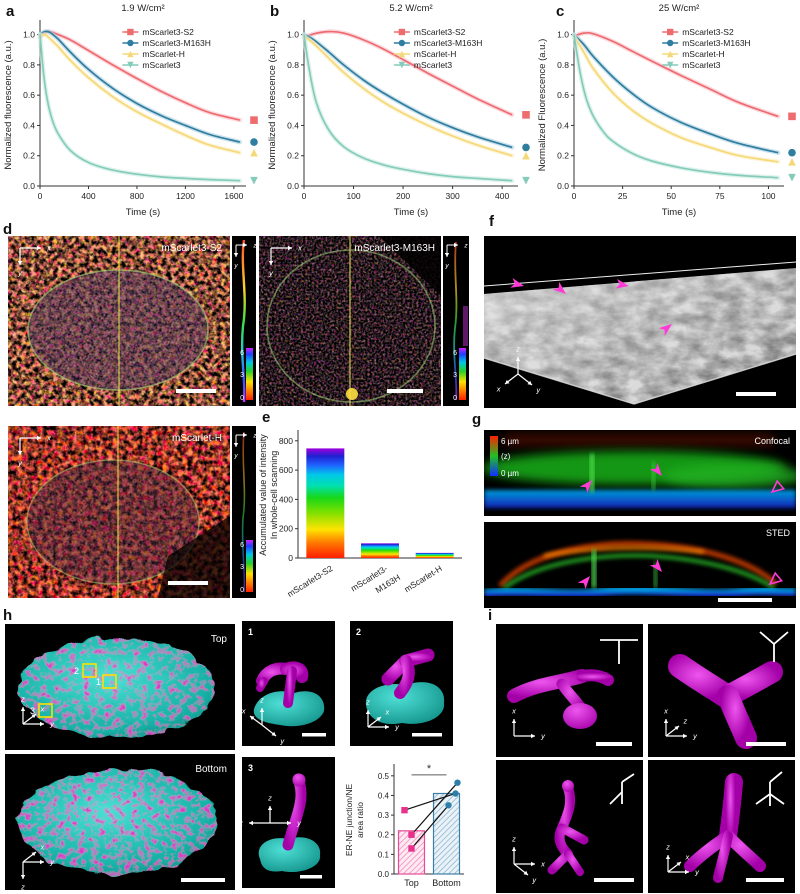 The width and height of the screenshot is (800, 894). I want to click on panel-d-slice-2: zy 6 3 0, so click(456, 321).